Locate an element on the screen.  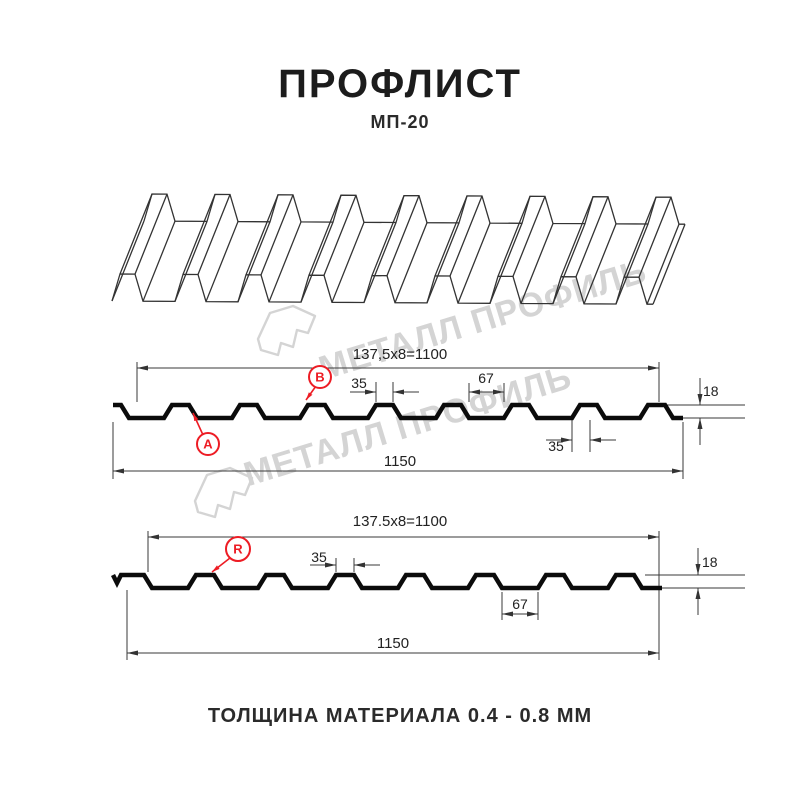
dimension-labels: 137.5x8=1100 35 67 18 1150 is located at coordinates (514, 582).